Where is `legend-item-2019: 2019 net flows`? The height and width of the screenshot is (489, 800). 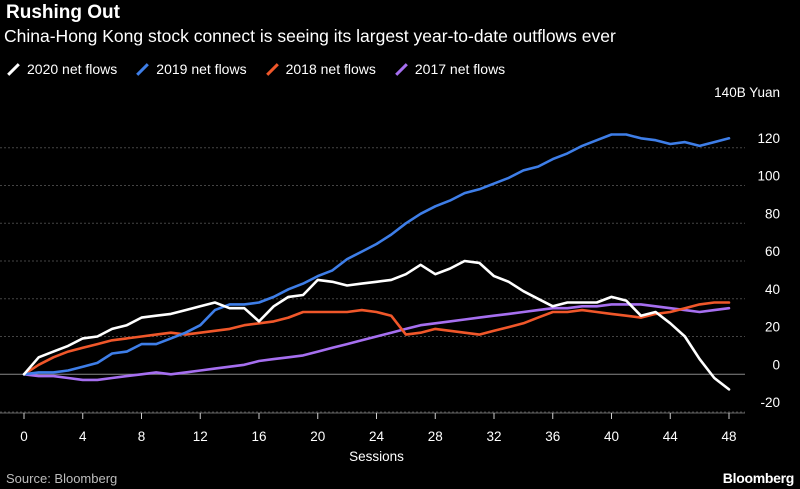
legend-item-2019: 2019 net flows is located at coordinates (191, 69).